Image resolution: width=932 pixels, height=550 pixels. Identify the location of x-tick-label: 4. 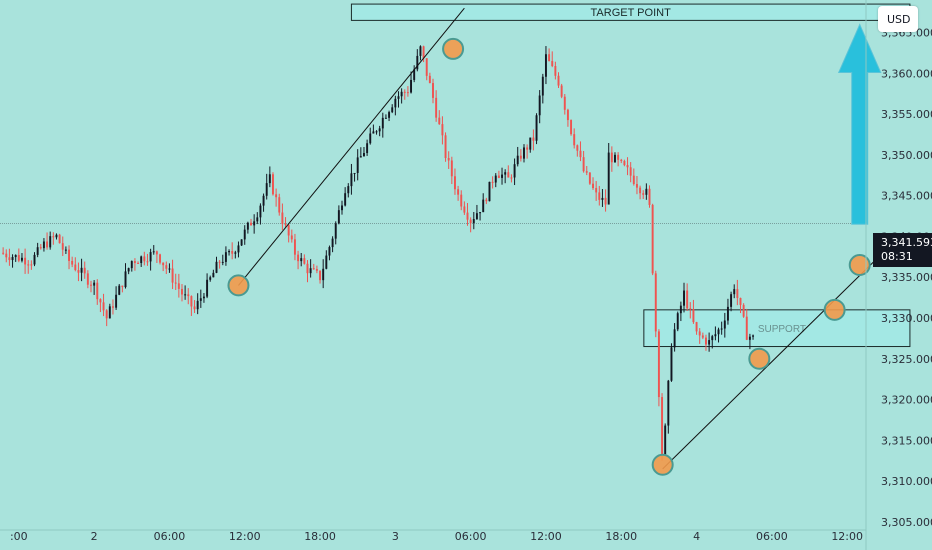
(696, 536).